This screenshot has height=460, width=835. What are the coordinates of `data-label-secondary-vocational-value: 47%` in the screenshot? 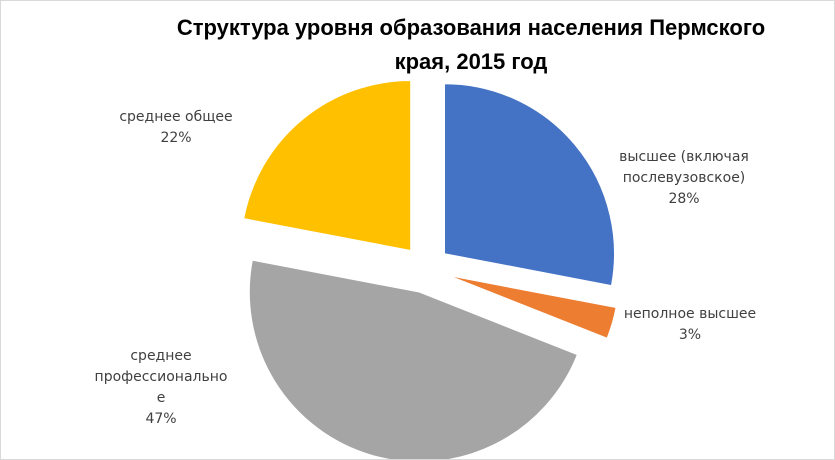 It's located at (161, 419).